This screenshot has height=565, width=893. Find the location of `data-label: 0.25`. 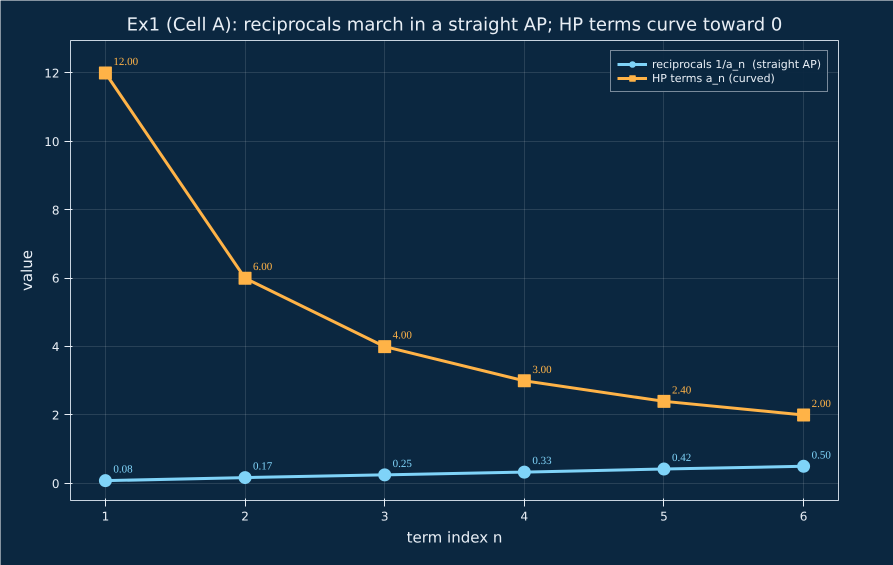

data-label: 0.25 is located at coordinates (402, 464).